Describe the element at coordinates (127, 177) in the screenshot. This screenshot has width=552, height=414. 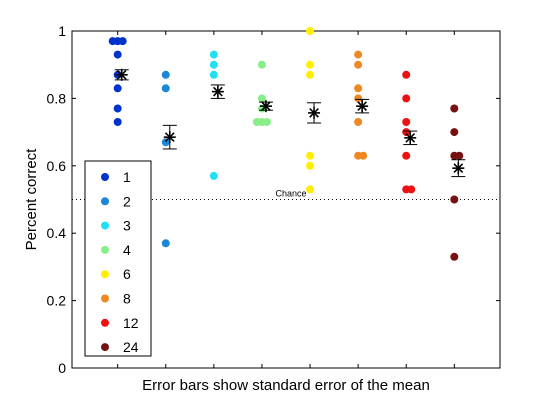
I see `legend-label: 1` at that location.